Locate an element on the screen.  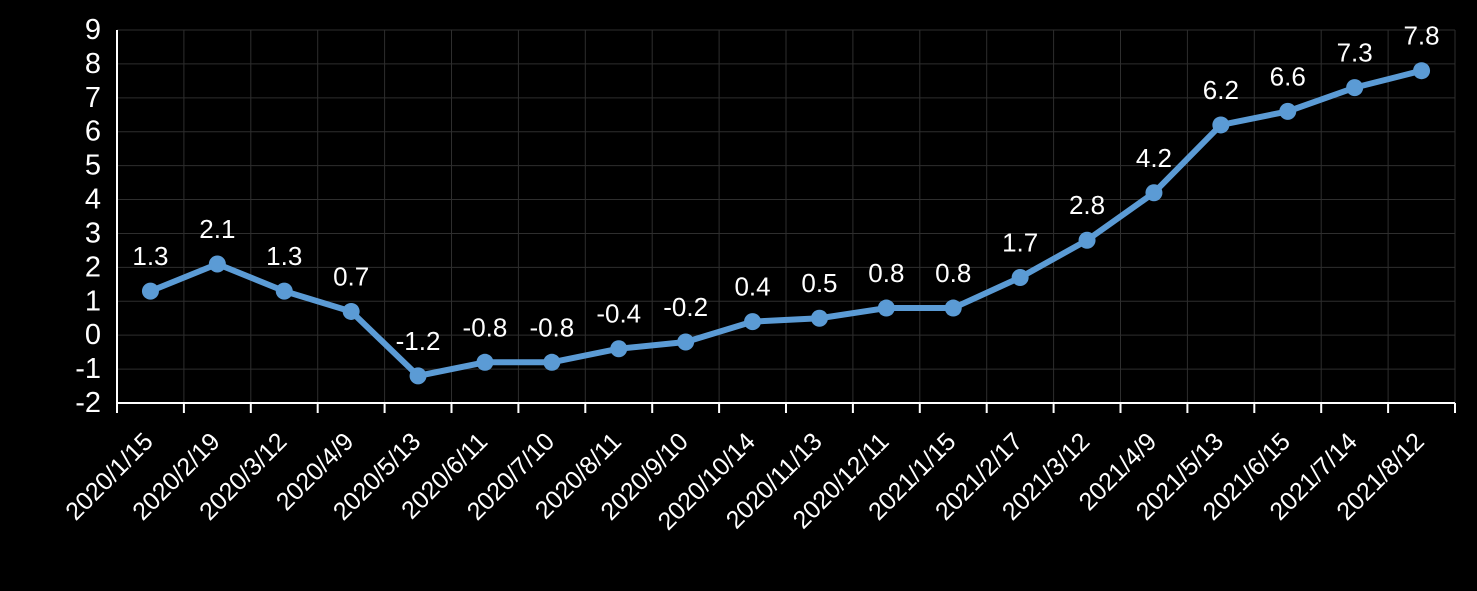
data-label: 7.8 is located at coordinates (1421, 36).